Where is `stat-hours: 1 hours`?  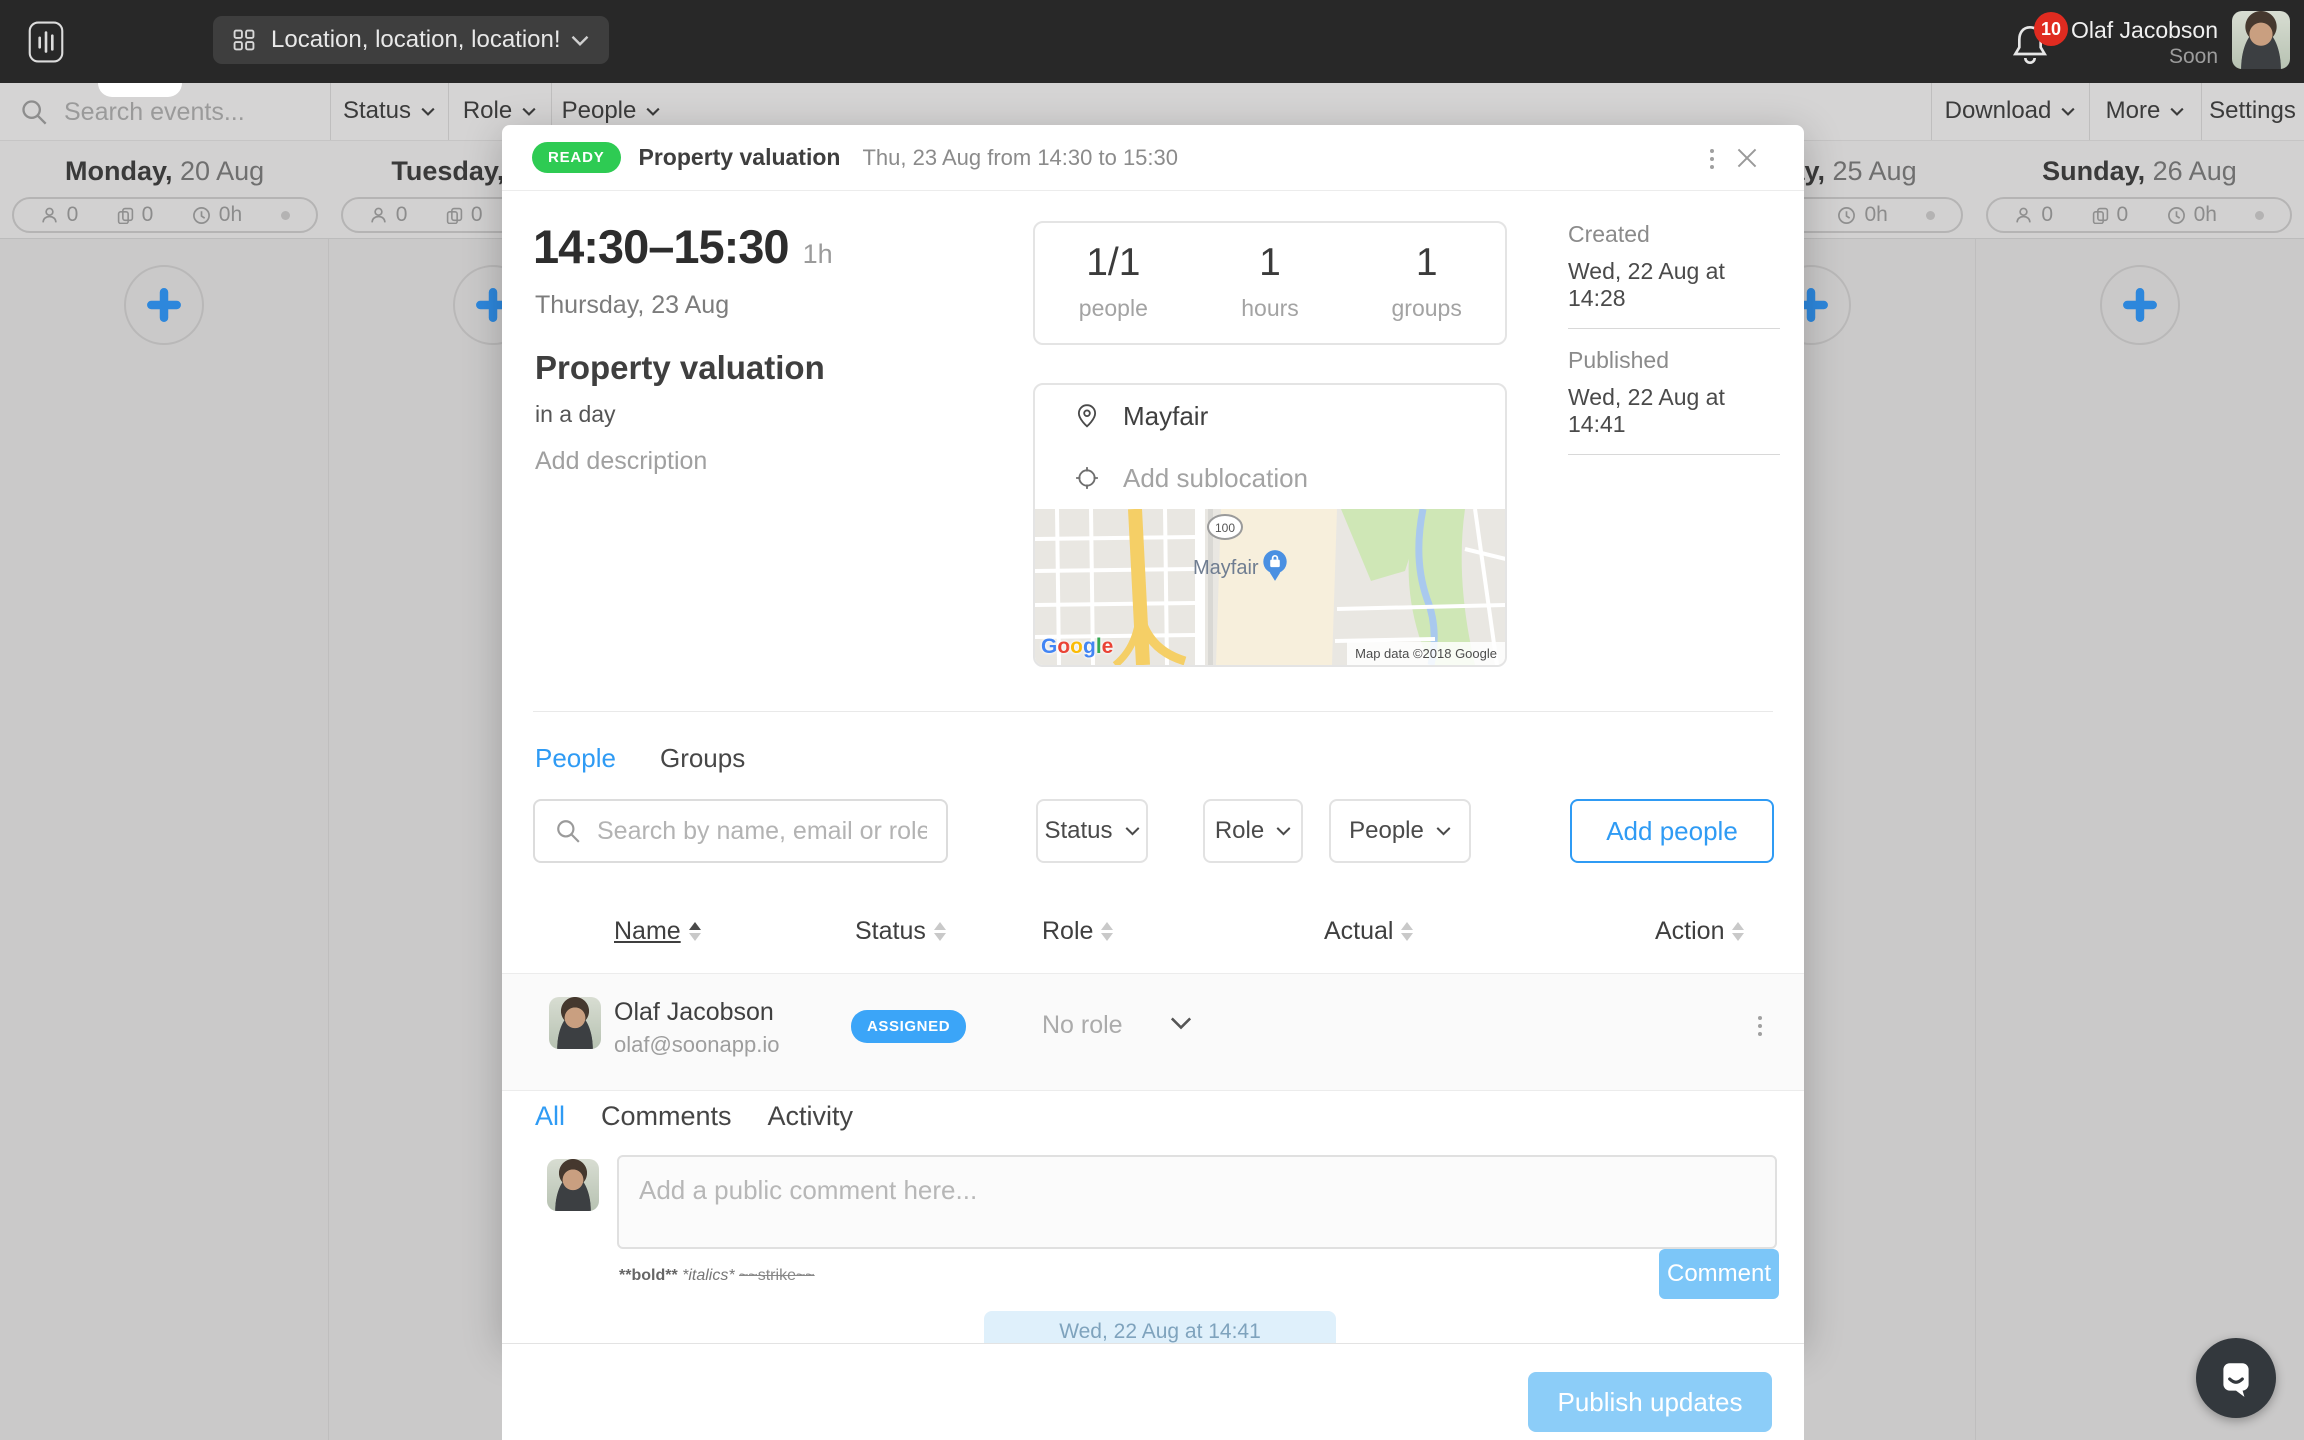 stat-hours: 1 hours is located at coordinates (1270, 281).